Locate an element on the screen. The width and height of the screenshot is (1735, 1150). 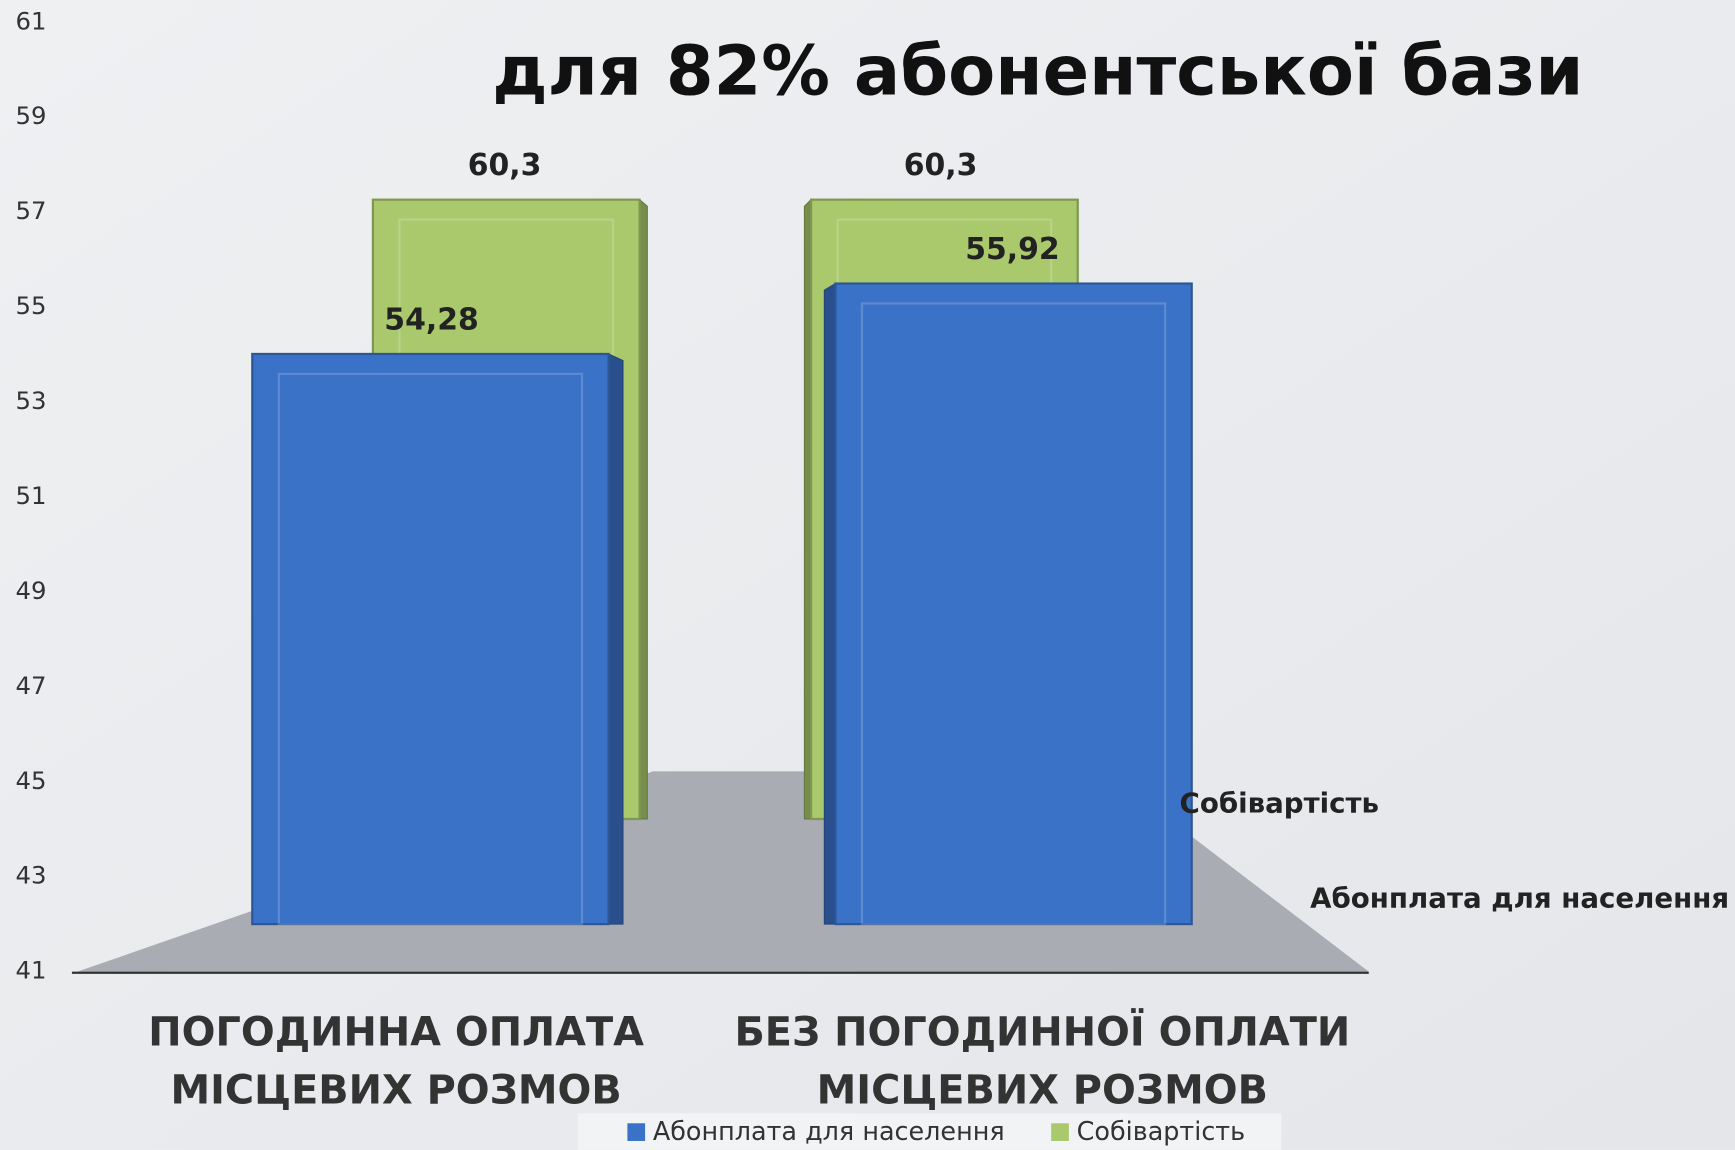
y-tick-label: 55 is located at coordinates (30, 305).